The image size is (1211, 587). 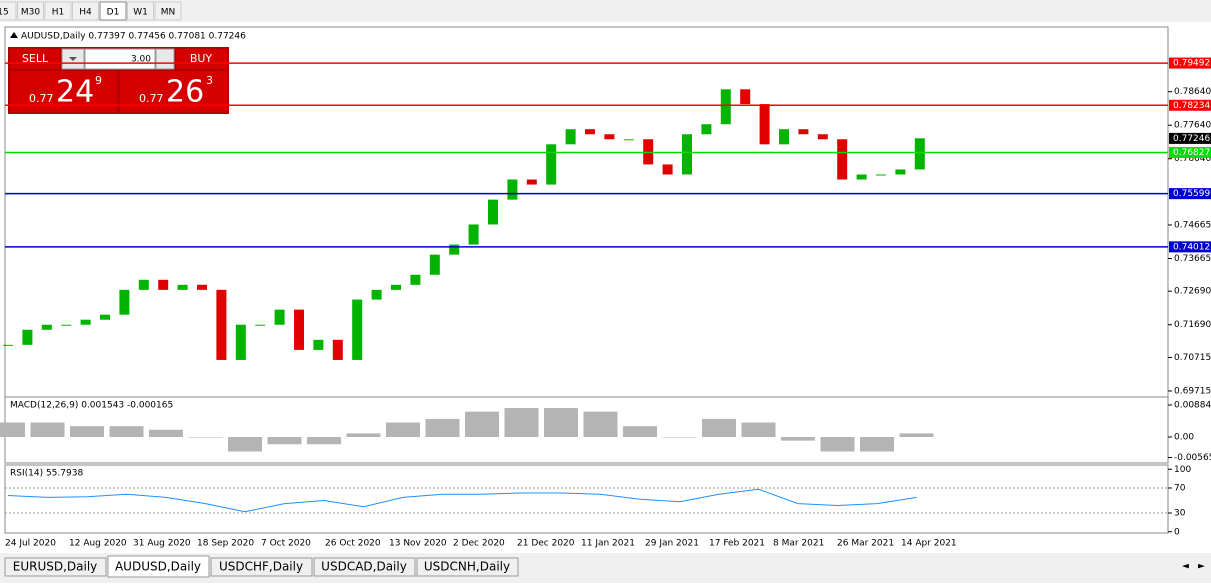 I want to click on timeframe-label: H1, so click(x=58, y=13).